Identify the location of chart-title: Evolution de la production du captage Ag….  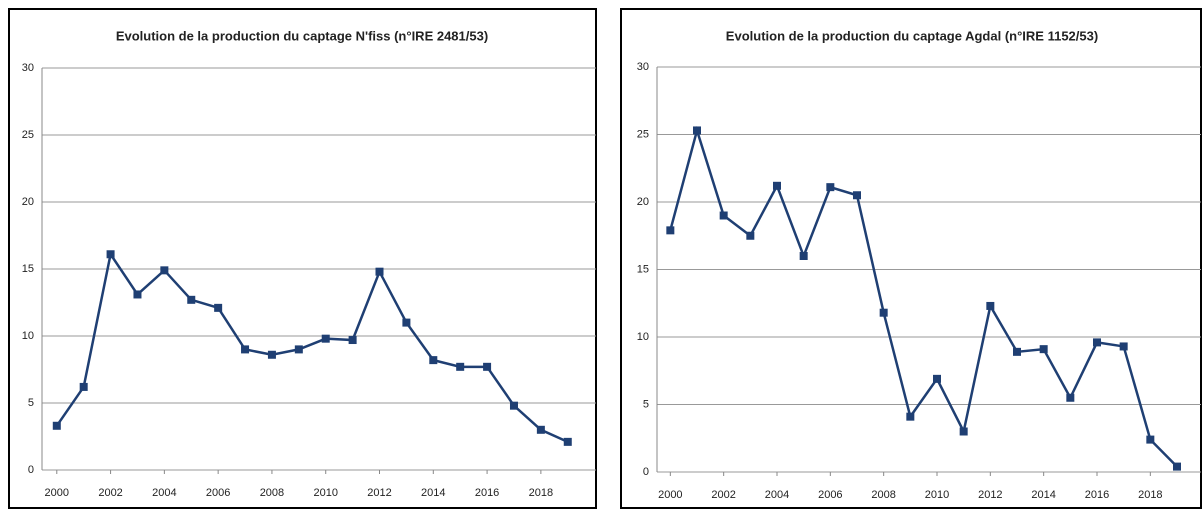
(912, 35).